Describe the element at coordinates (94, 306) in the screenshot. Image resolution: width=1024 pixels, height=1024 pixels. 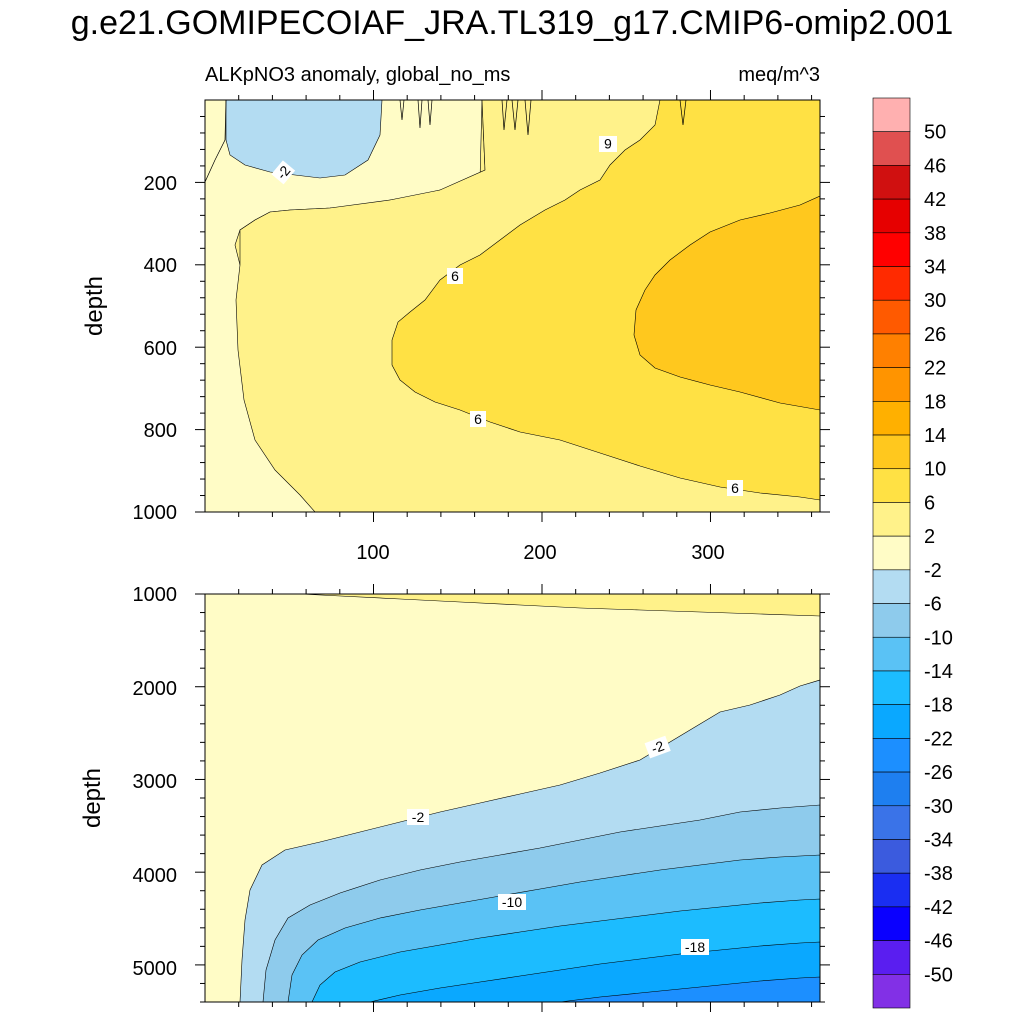
I see `top-y-axis-label: depth` at that location.